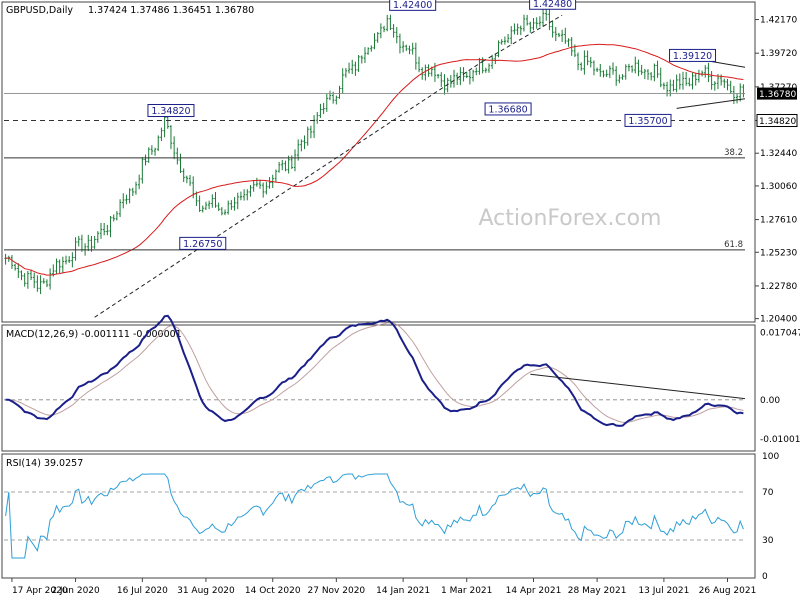 This screenshot has width=800, height=604. I want to click on x-tick-label: 14 Jan 2021, so click(403, 591).